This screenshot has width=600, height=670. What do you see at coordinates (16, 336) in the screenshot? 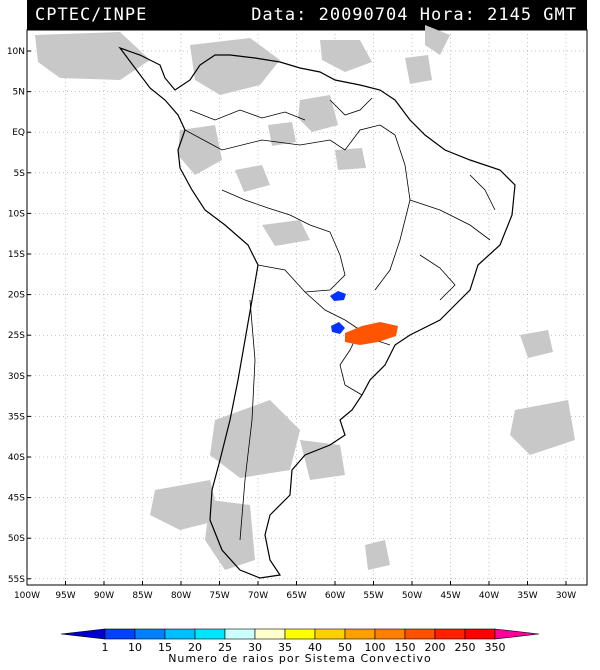
I see `lat-tick-label: 25S` at bounding box center [16, 336].